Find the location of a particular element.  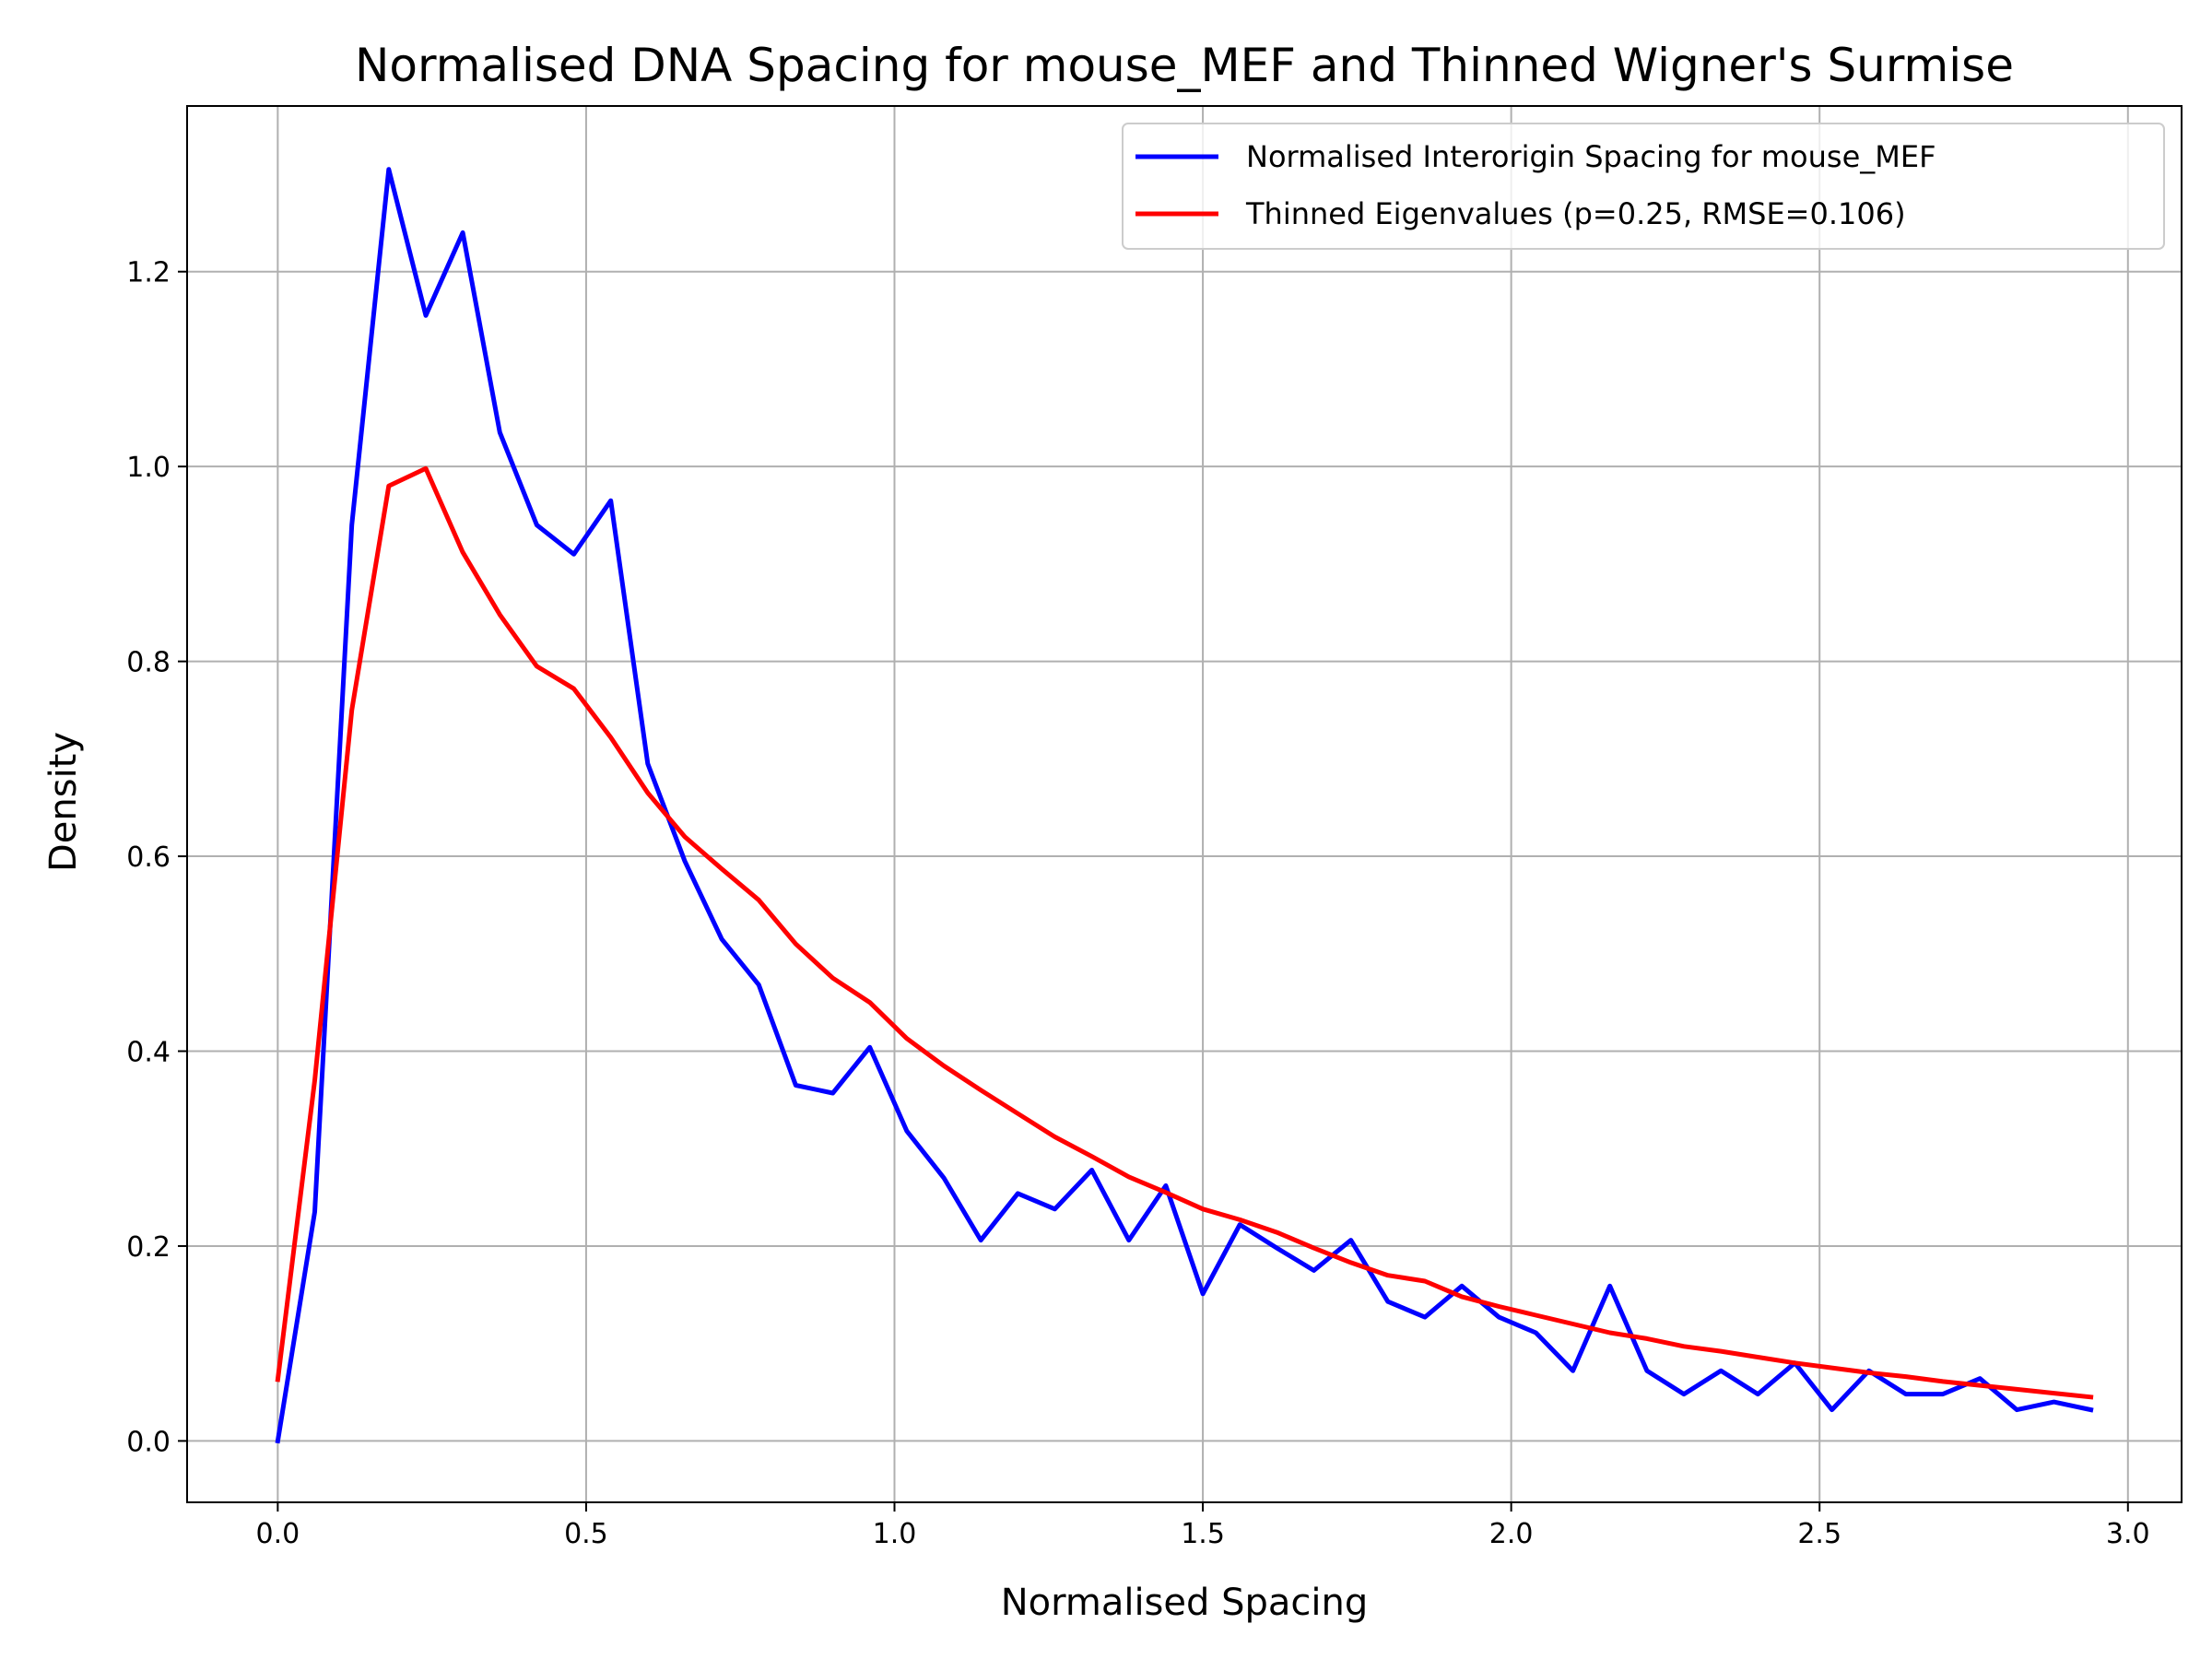

y-tick-label: 0.0 is located at coordinates (148, 1442).